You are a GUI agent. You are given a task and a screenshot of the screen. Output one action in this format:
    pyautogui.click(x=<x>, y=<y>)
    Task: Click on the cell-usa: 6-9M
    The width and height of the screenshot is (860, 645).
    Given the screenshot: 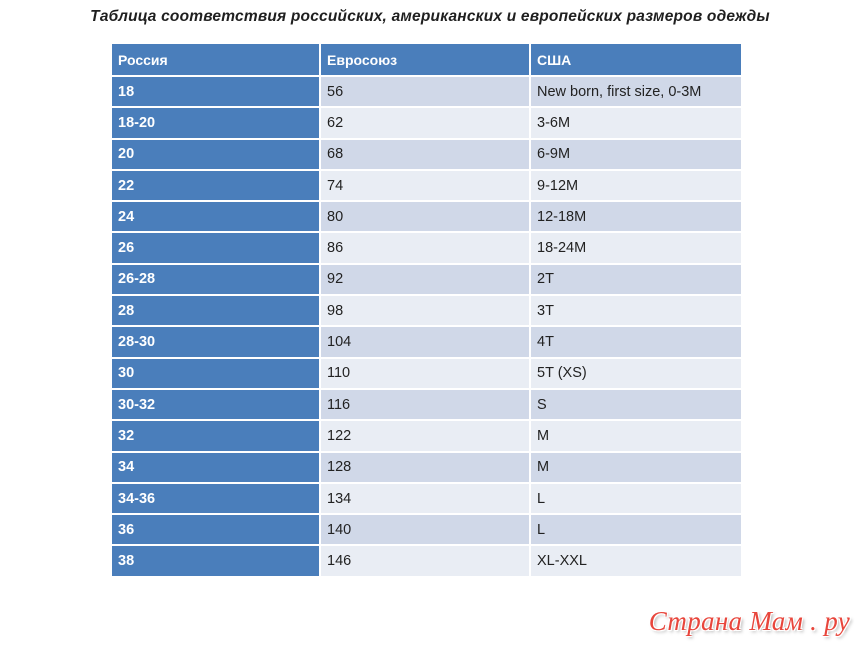 What is the action you would take?
    pyautogui.click(x=636, y=155)
    